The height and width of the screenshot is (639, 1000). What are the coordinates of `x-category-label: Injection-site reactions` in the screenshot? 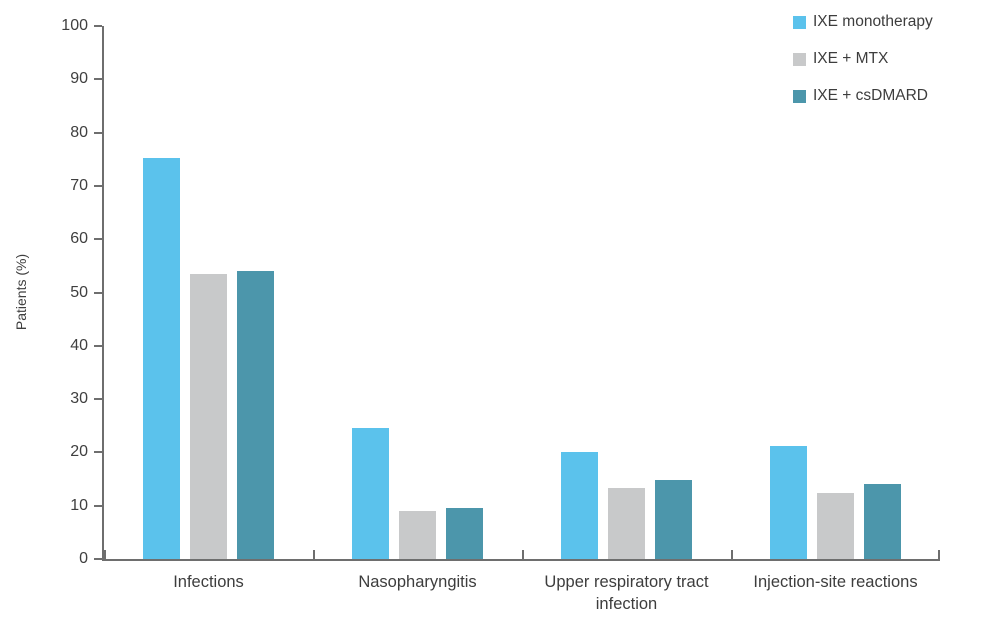 It's located at (835, 582).